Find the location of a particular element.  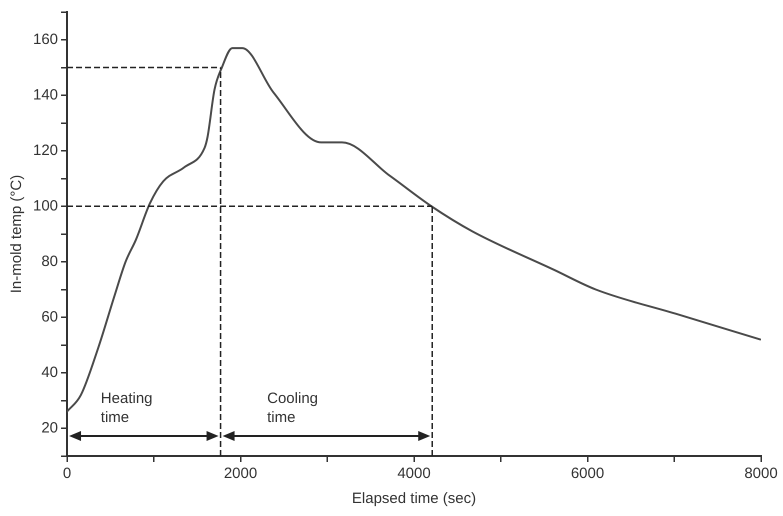

y-tick-label: 140 is located at coordinates (45, 95).